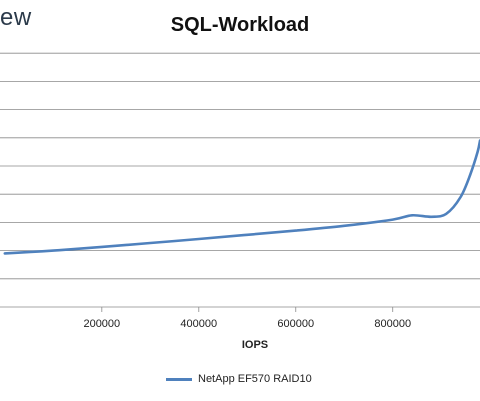  I want to click on x-tick-label: 800000, so click(392, 324).